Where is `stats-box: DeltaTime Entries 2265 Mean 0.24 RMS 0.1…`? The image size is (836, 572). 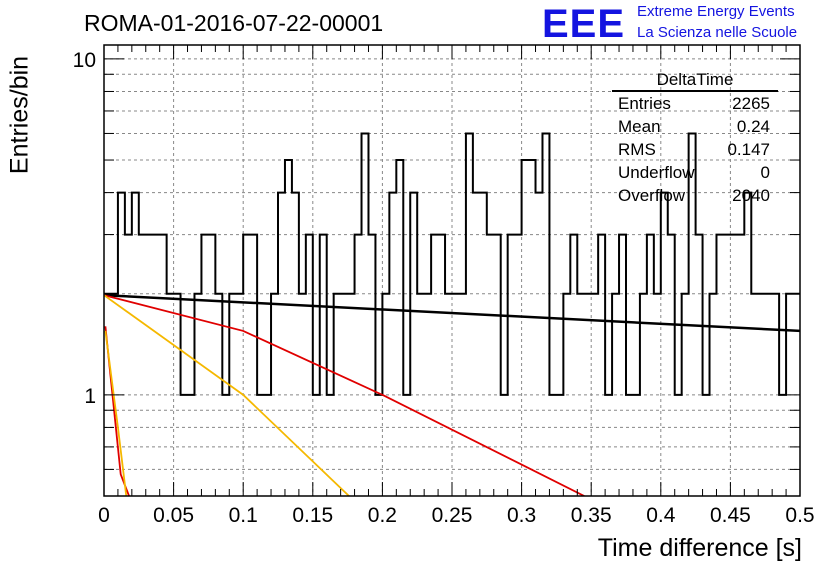
stats-box: DeltaTime Entries 2265 Mean 0.24 RMS 0.1… is located at coordinates (695, 138).